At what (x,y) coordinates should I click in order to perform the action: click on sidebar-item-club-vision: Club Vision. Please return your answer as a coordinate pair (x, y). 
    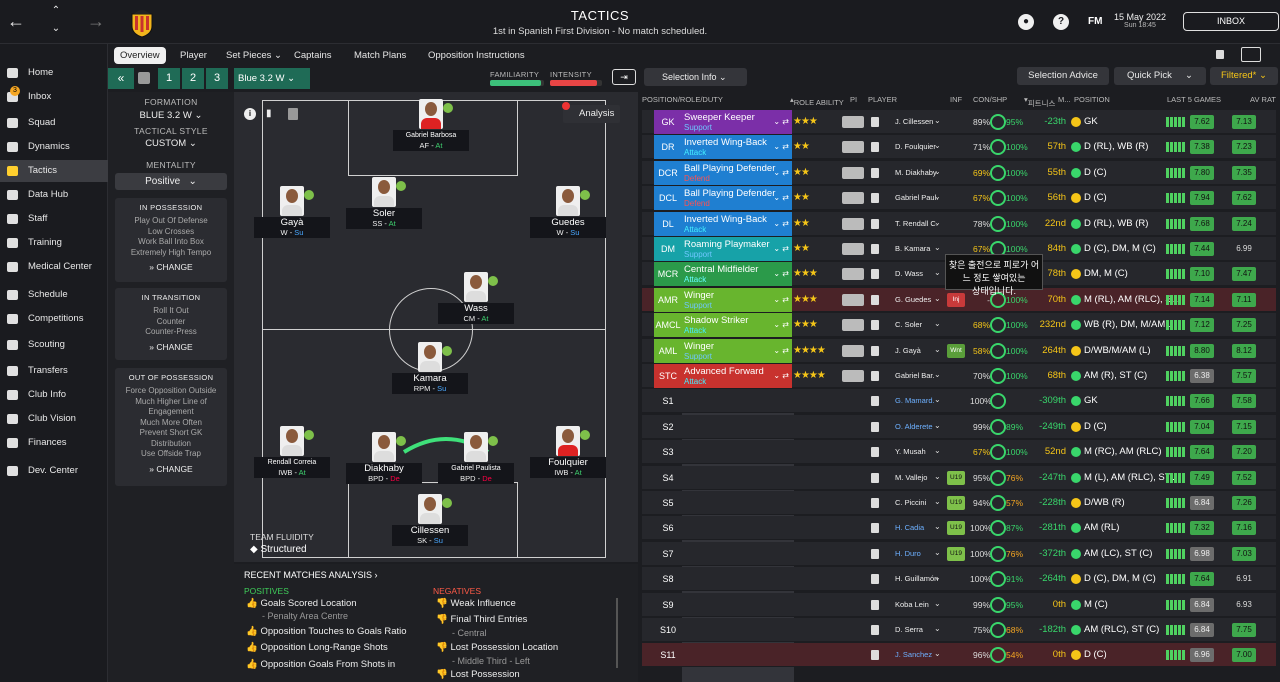
    Looking at the image, I should click on (54, 419).